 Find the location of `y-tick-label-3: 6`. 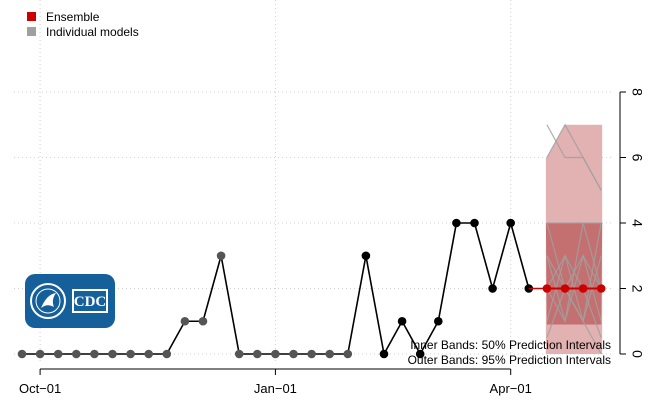

y-tick-label-3: 6 is located at coordinates (637, 158).